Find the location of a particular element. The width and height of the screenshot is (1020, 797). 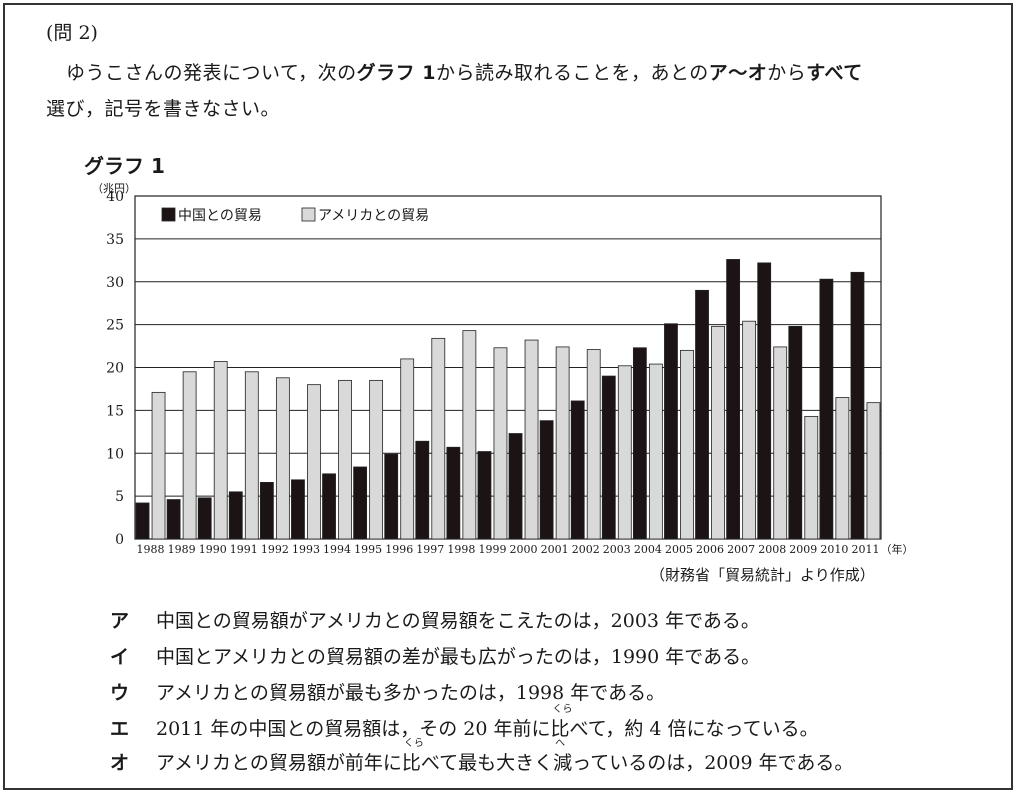

option-i: イ 中国とアメリカとの貿易額の差が最も広がったのは，1990 年である。 is located at coordinates (435, 655).